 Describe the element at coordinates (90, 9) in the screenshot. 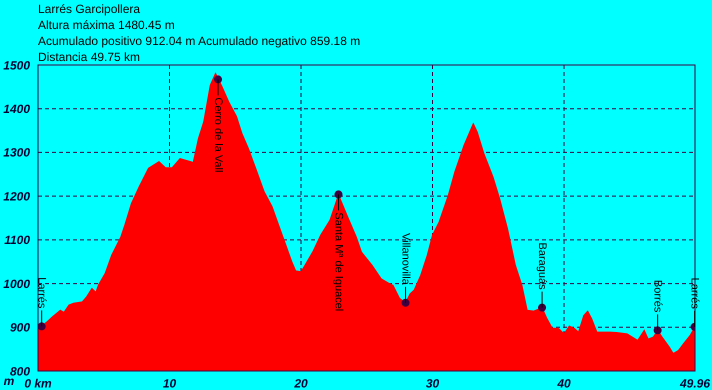

I see `chart-title: Larrés Garcipollera` at that location.